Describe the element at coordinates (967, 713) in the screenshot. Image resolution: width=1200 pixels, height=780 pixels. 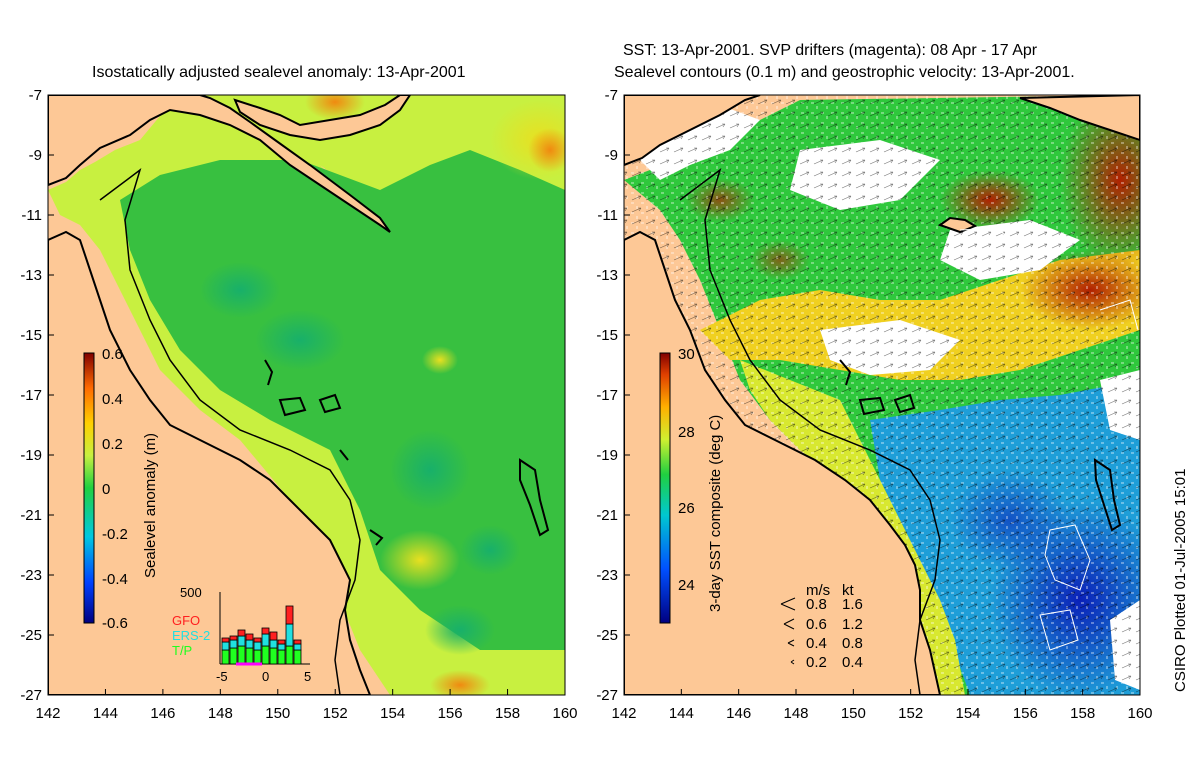
I see `right-lon-tick-label: 154` at that location.